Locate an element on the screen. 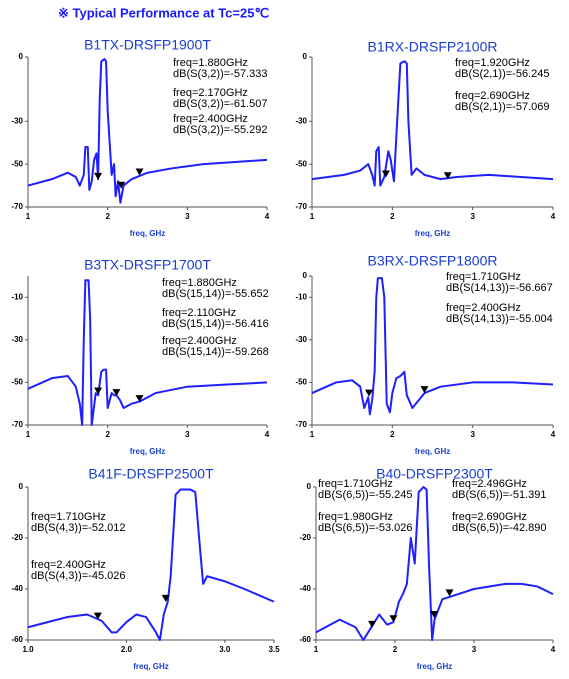  marker-value: dB(S(2,1))=-56.245 is located at coordinates (502, 74).